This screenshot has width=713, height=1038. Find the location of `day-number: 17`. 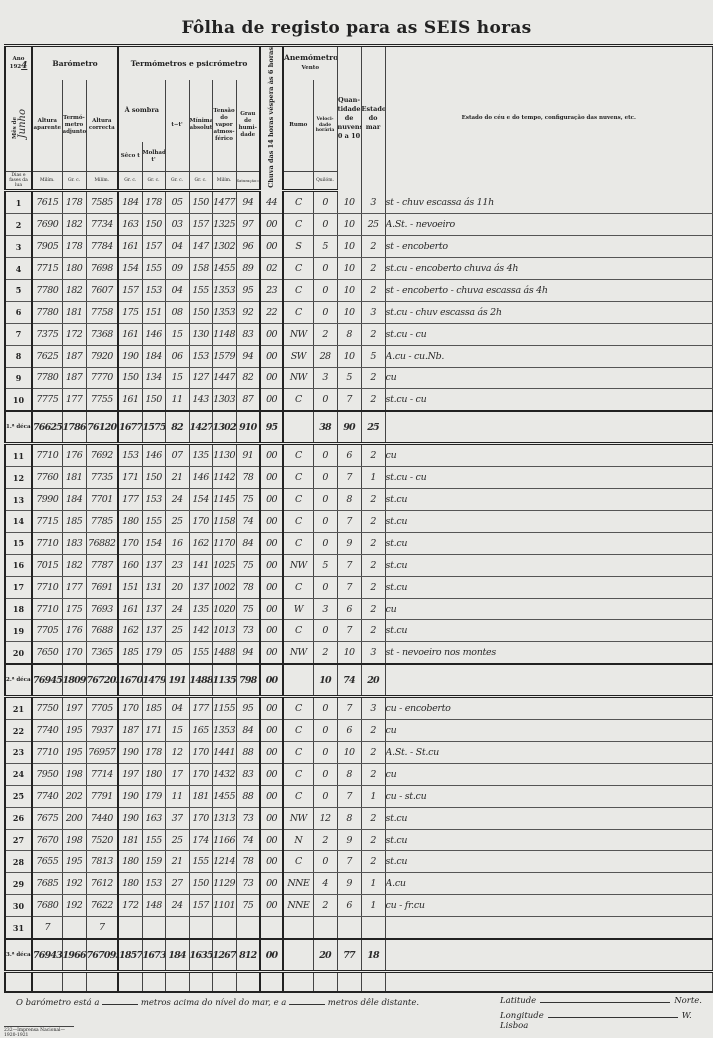

day-number: 17 is located at coordinates (18, 587).